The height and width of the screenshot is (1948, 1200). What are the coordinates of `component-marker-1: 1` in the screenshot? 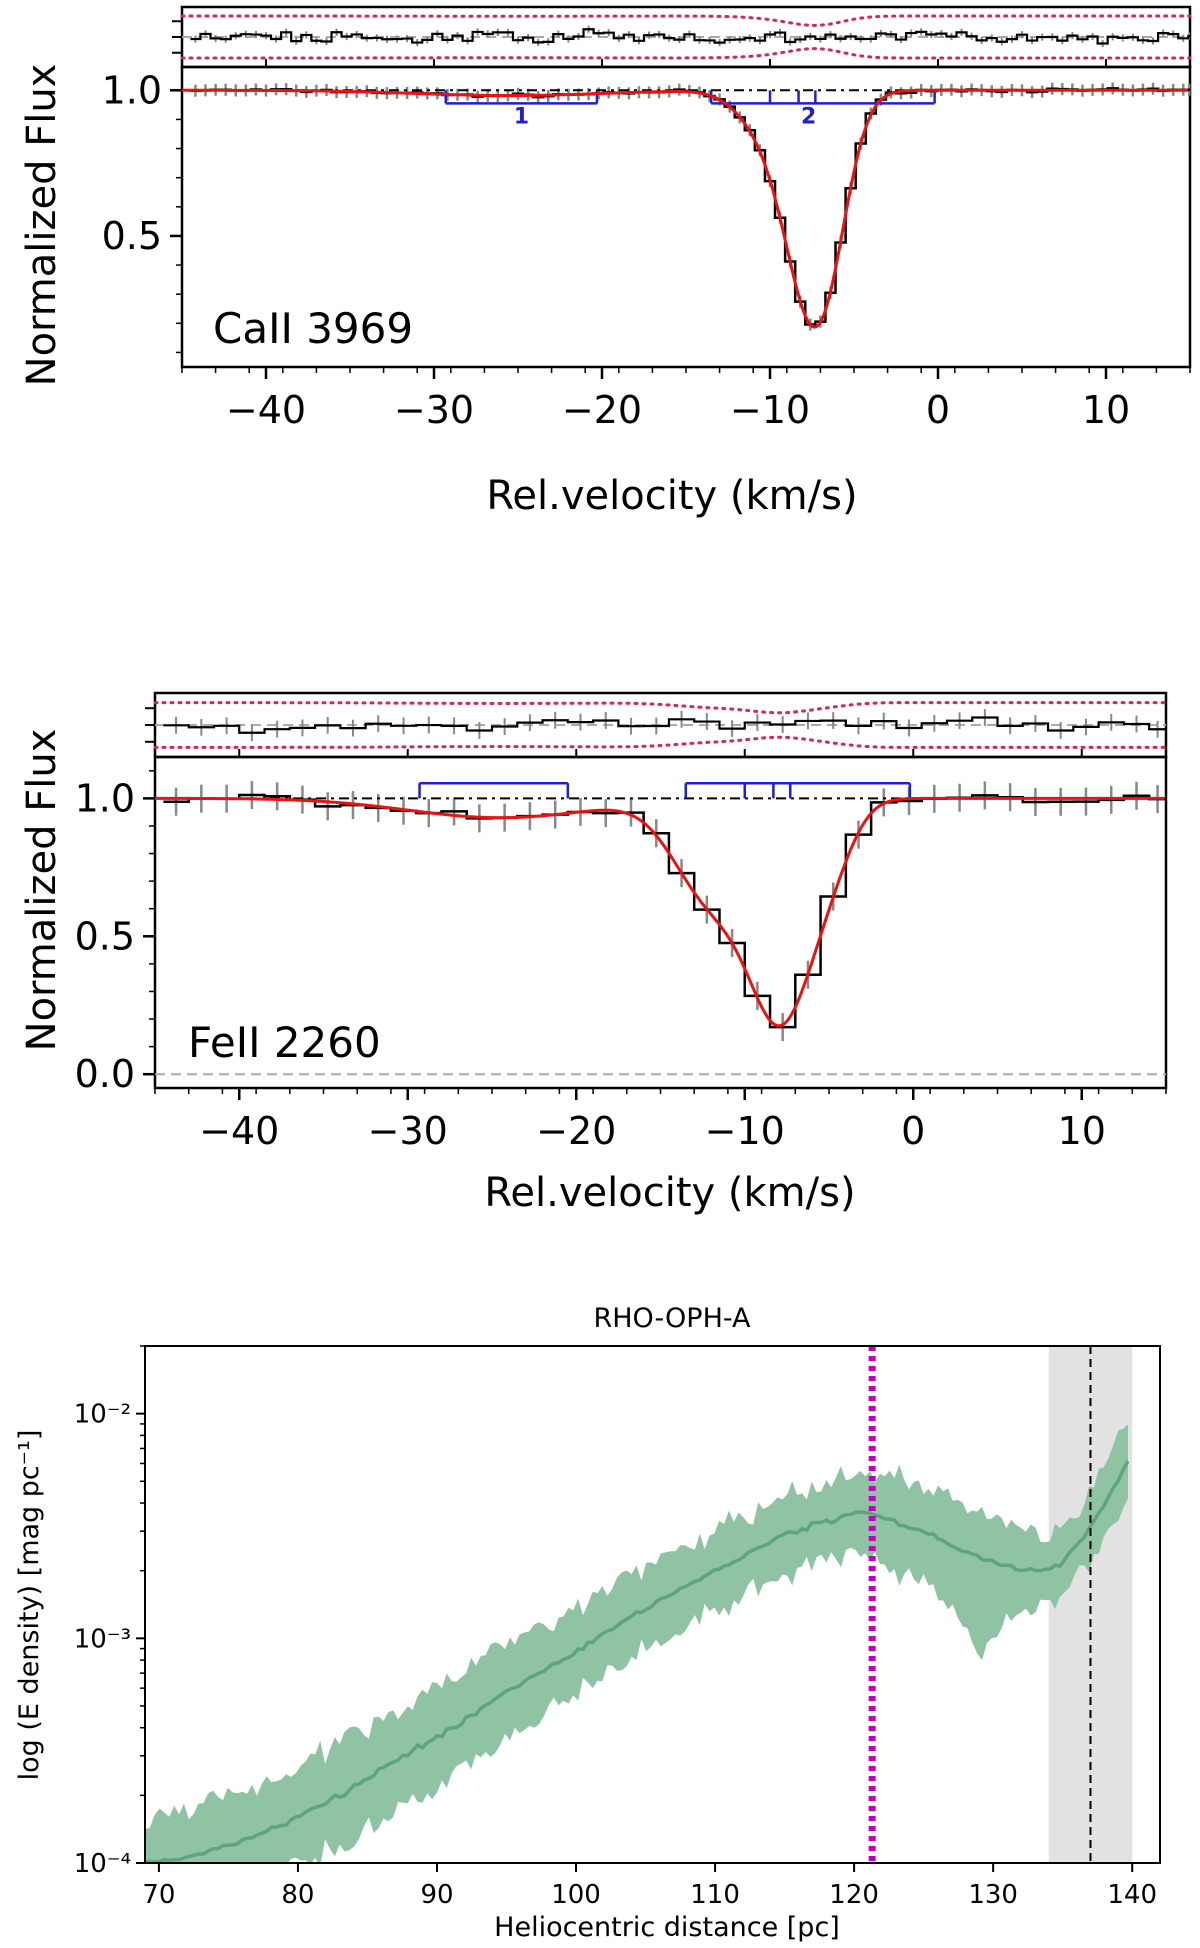 It's located at (521, 109).